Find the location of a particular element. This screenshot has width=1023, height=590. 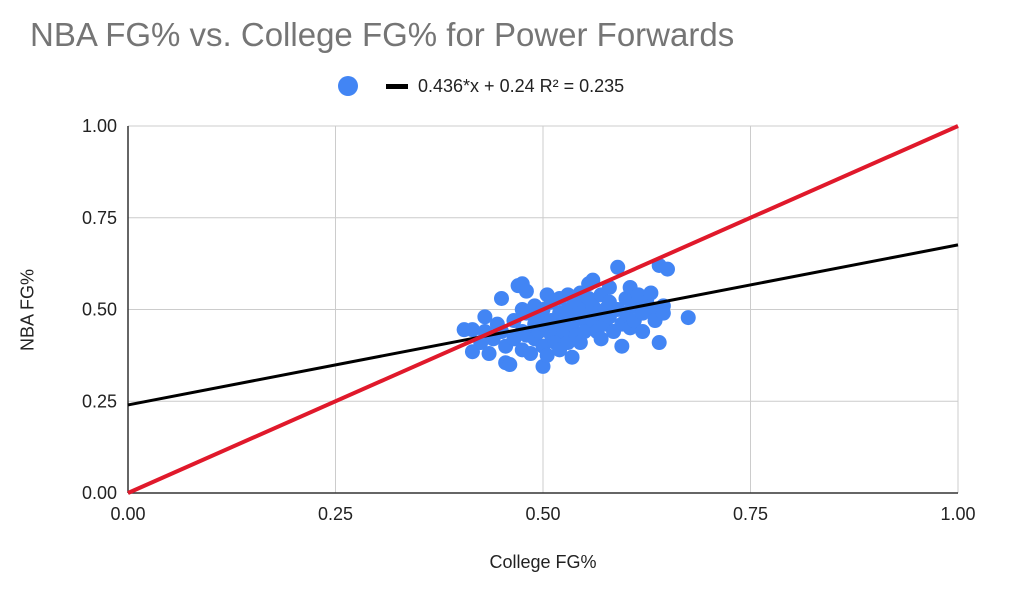

x-tick-label: 1.00 is located at coordinates (957, 514).